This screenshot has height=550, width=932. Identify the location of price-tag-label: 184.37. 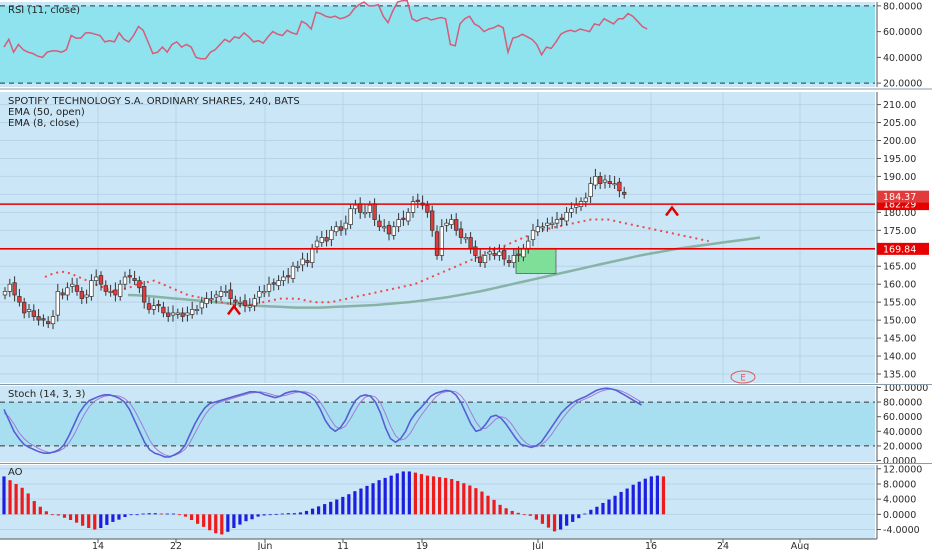
(899, 197).